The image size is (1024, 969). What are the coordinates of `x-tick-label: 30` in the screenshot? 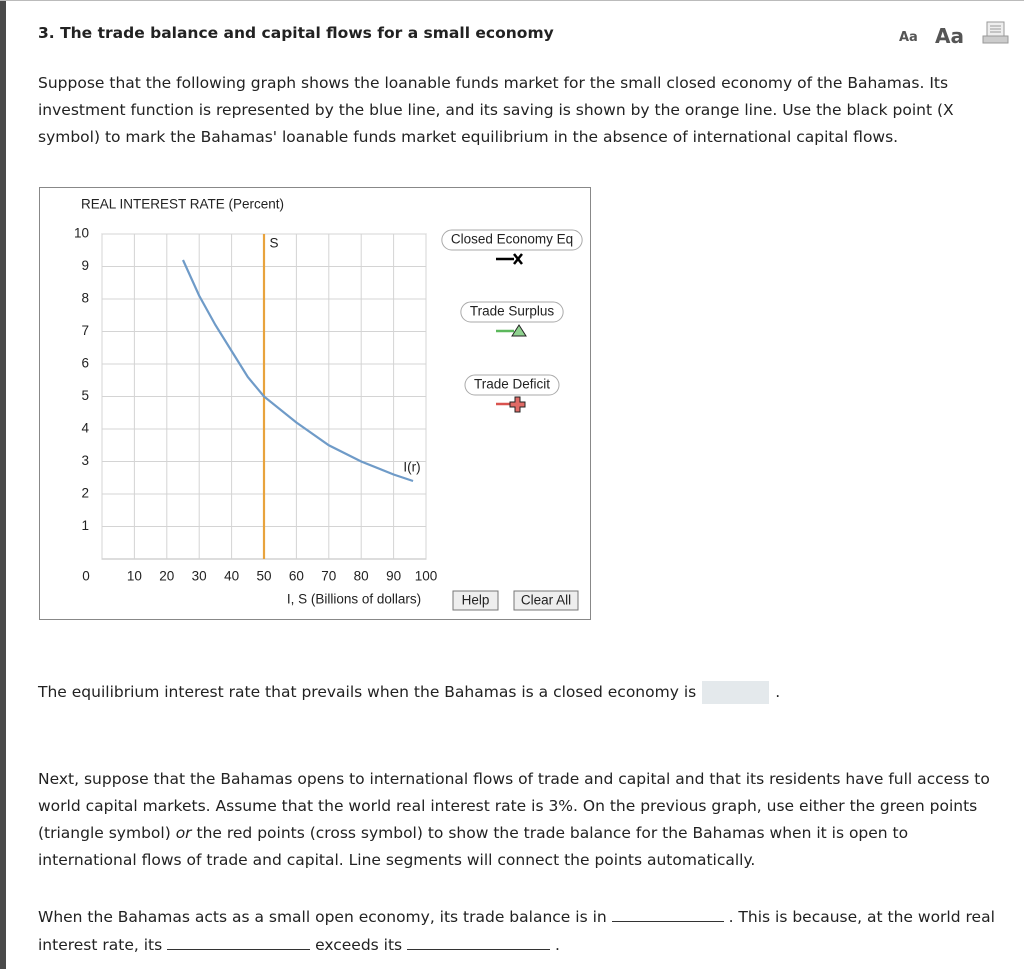 It's located at (199, 576).